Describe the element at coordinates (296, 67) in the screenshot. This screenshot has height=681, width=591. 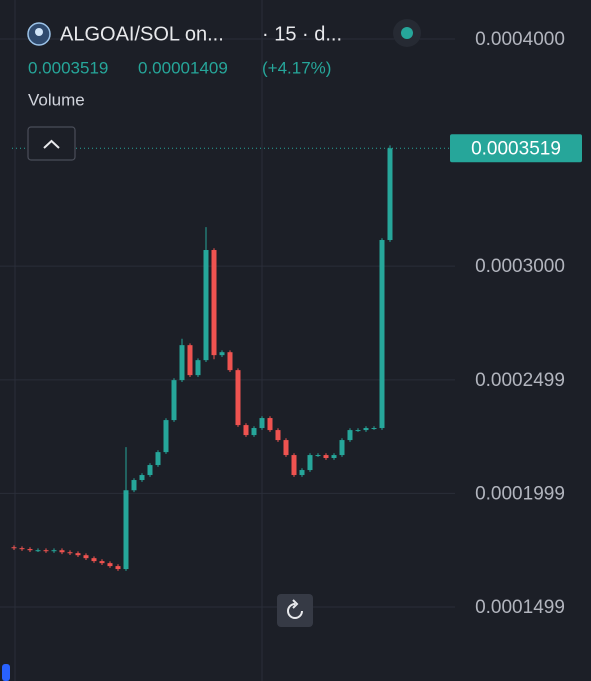
I see `price-change-percent: (+4.17%)` at that location.